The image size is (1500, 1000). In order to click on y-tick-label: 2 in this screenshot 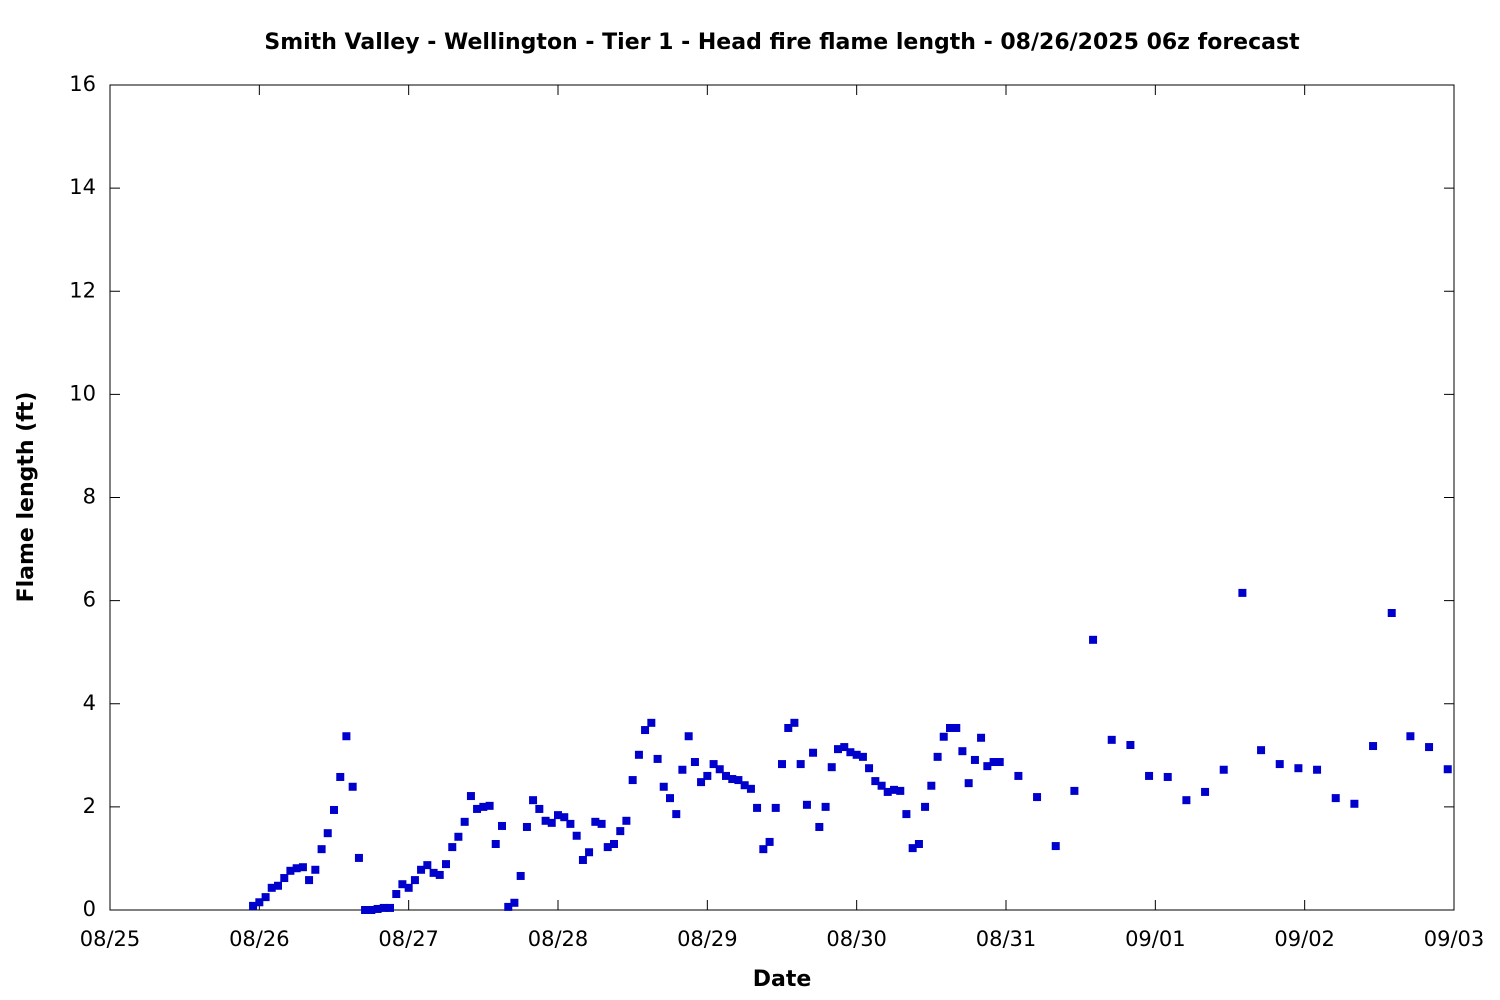, I will do `click(89, 806)`.